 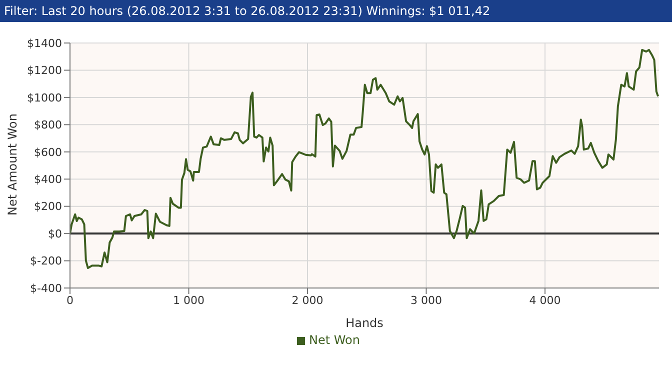 What do you see at coordinates (44, 71) in the screenshot?
I see `y-tick-label: $1200` at bounding box center [44, 71].